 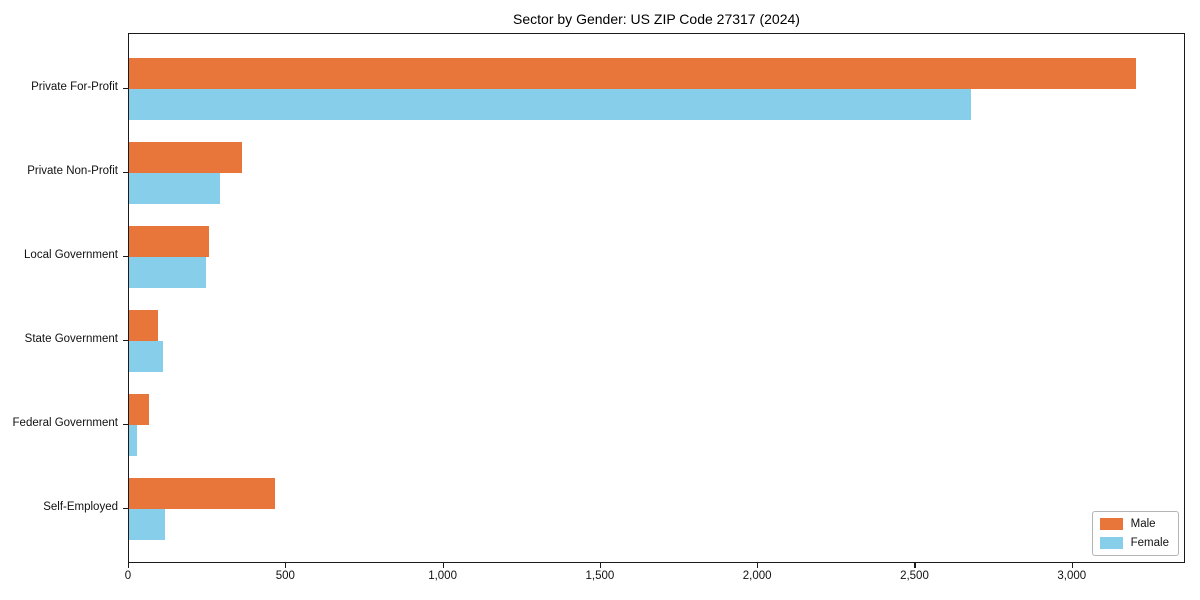 I want to click on bar-self-employed-male, so click(x=202, y=493).